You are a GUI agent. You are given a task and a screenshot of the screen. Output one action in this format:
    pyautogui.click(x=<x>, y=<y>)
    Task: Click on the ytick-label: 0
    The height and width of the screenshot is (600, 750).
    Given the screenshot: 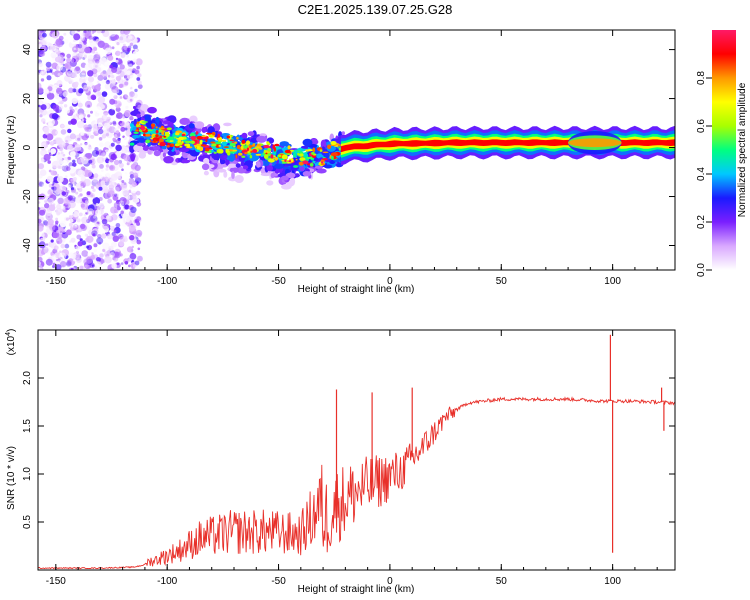 What is the action you would take?
    pyautogui.click(x=27, y=147)
    